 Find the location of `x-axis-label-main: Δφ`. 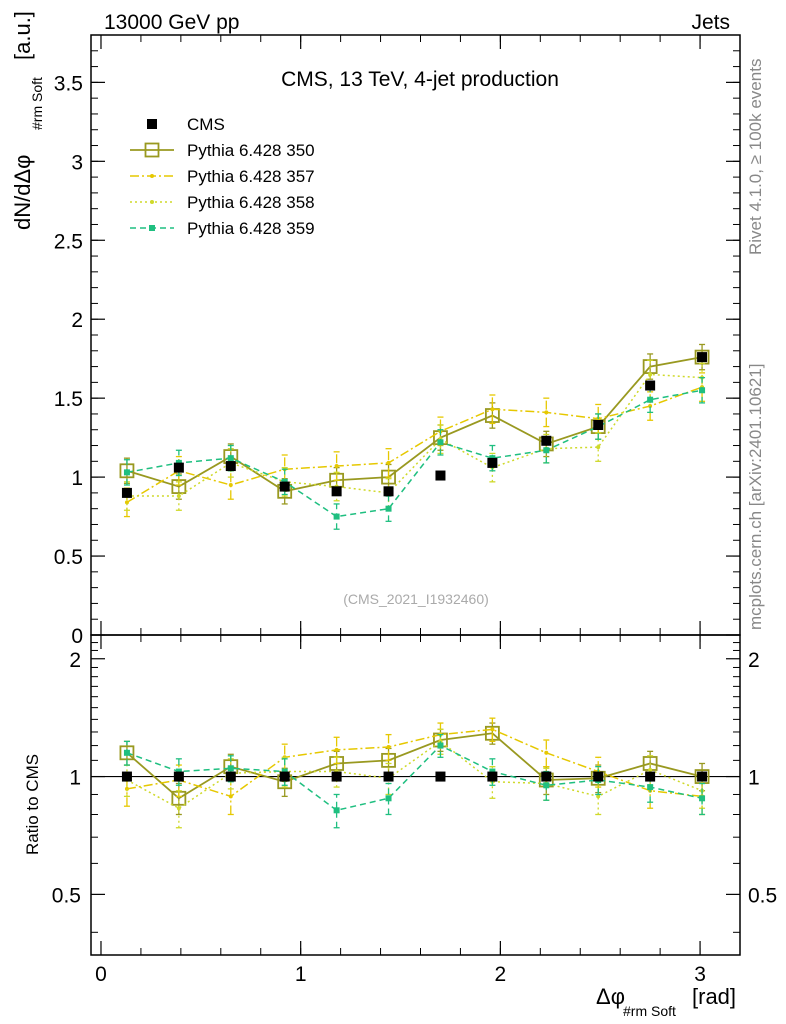

x-axis-label-main: Δφ is located at coordinates (610, 996).